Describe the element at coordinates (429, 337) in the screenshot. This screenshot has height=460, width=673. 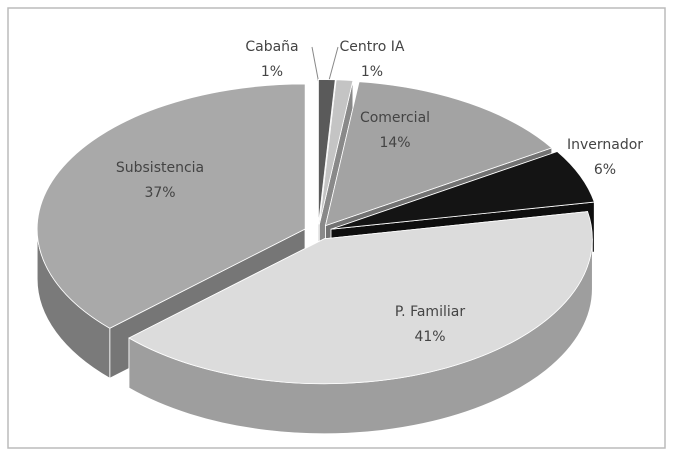
I see `slice-value-label: 41%` at that location.